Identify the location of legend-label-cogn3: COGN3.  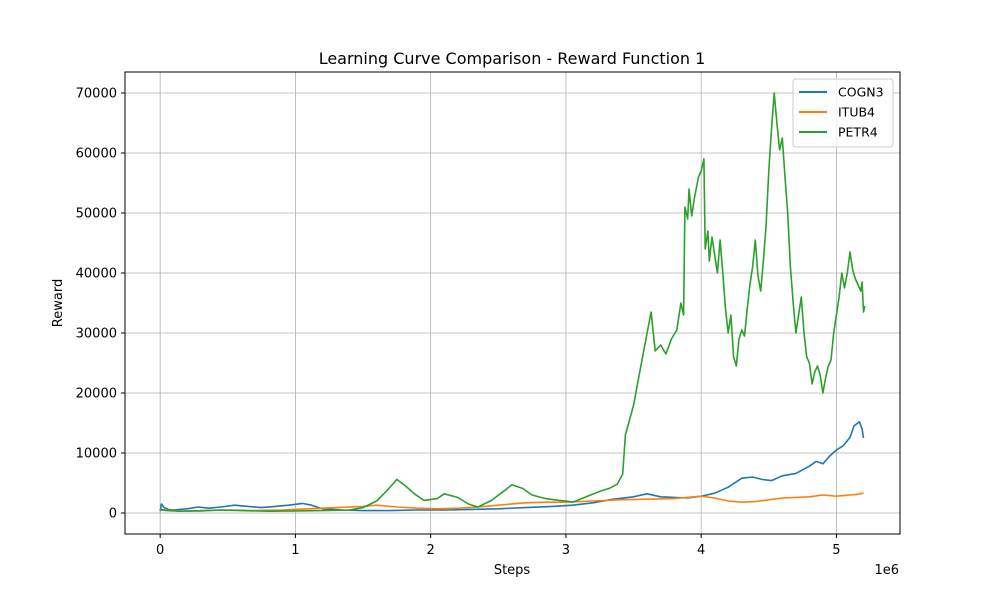
(861, 92).